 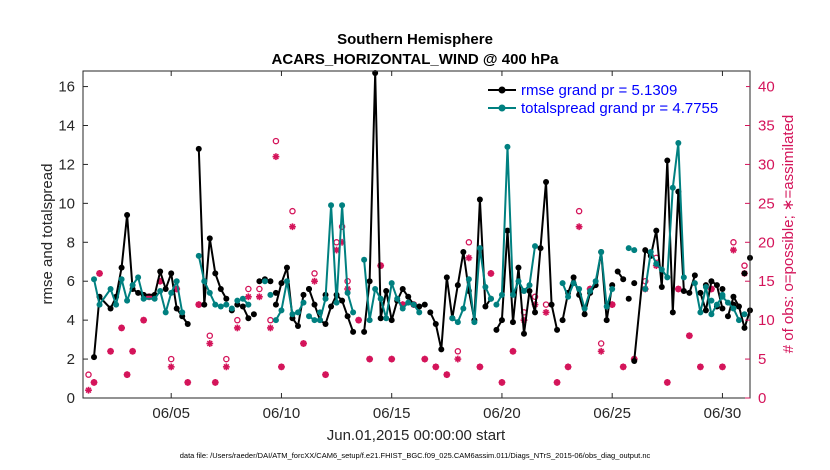 I want to click on y-tick-label-right: 40, so click(x=766, y=87).